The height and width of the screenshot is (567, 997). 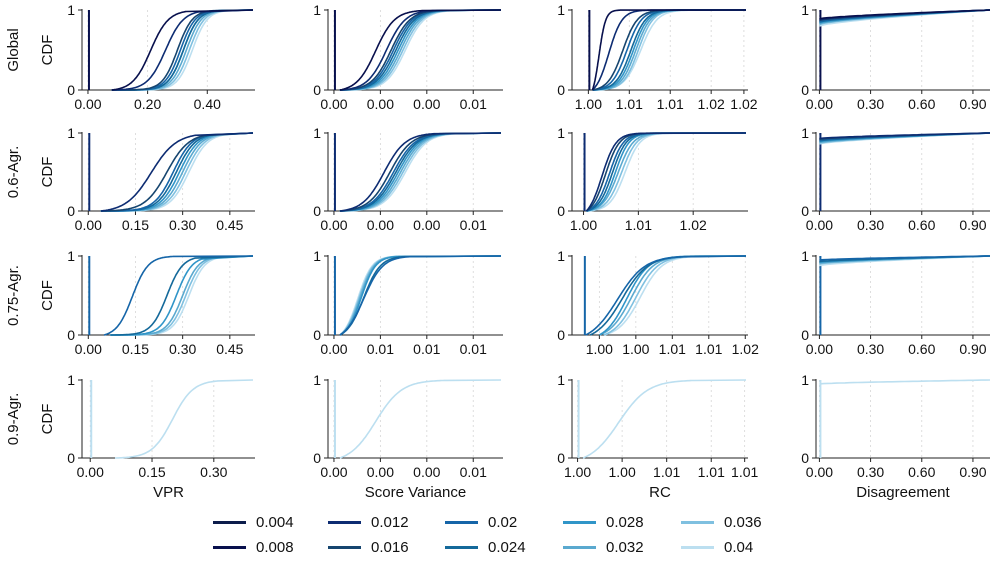 What do you see at coordinates (275, 547) in the screenshot?
I see `legend-label: 0.008` at bounding box center [275, 547].